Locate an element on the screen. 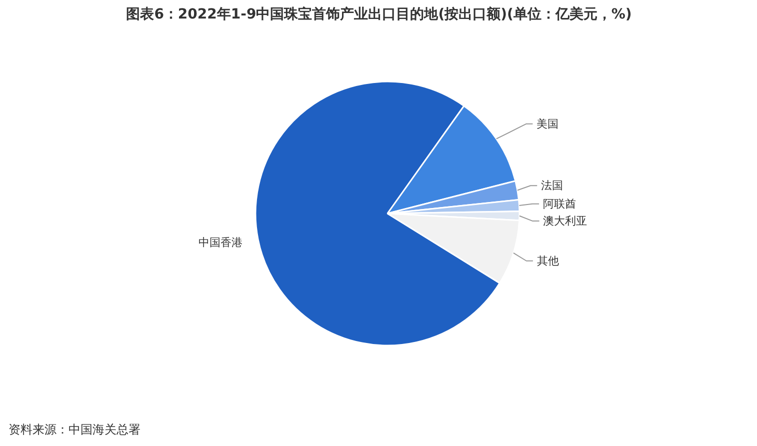 This screenshot has width=757, height=446. slice-label: 中国香港 is located at coordinates (220, 243).